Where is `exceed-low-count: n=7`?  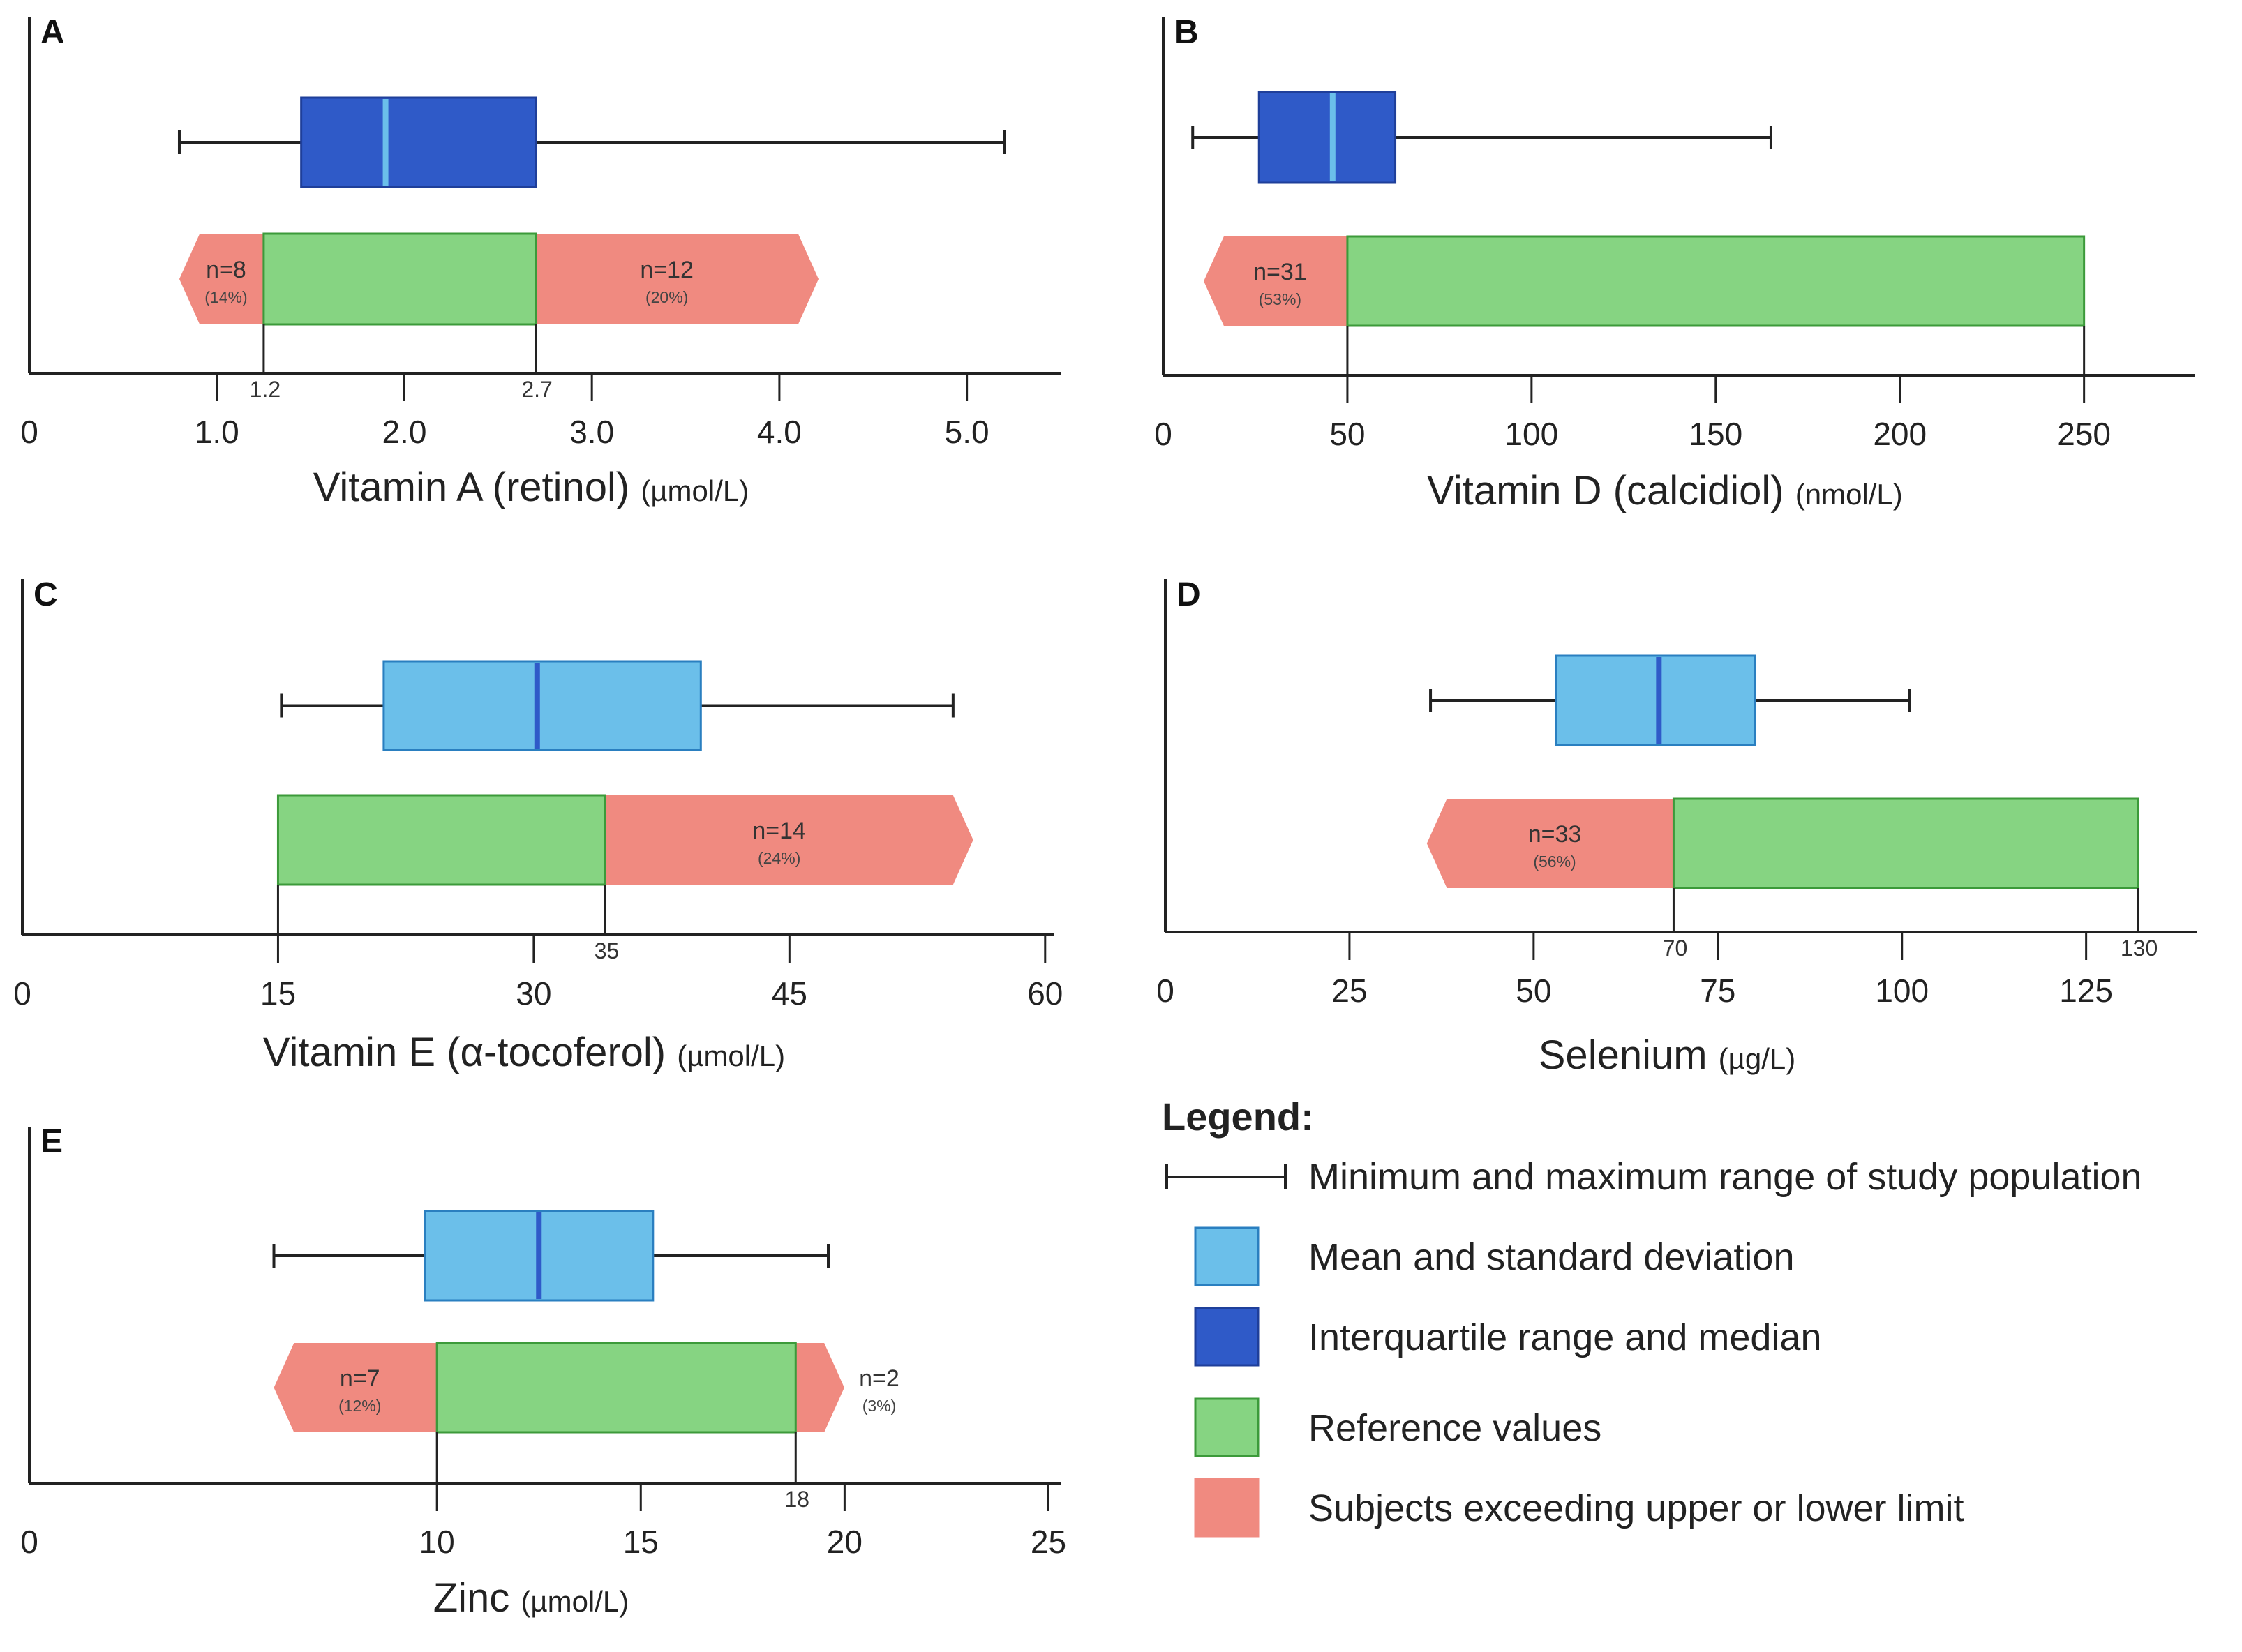 exceed-low-count: n=7 is located at coordinates (360, 1378).